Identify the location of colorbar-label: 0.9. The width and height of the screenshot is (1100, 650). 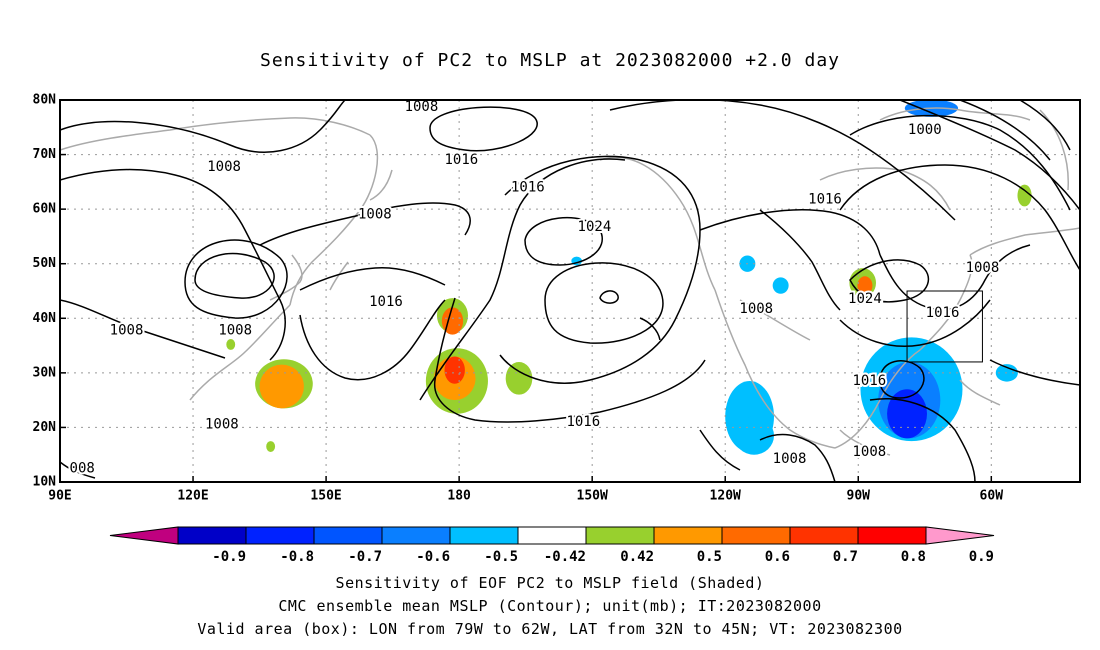
(981, 557).